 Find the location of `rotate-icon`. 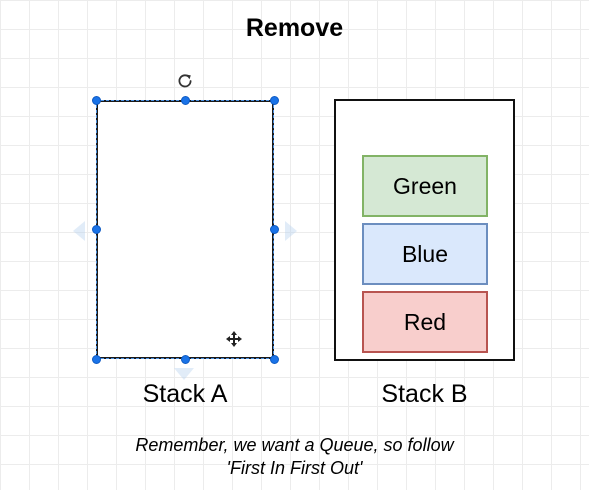

rotate-icon is located at coordinates (185, 81).